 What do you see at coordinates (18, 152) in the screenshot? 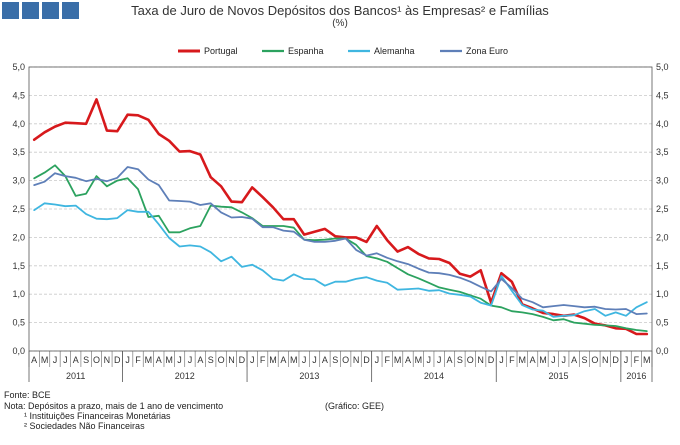
I see `y-tick-label-left: 3,5` at bounding box center [18, 152].